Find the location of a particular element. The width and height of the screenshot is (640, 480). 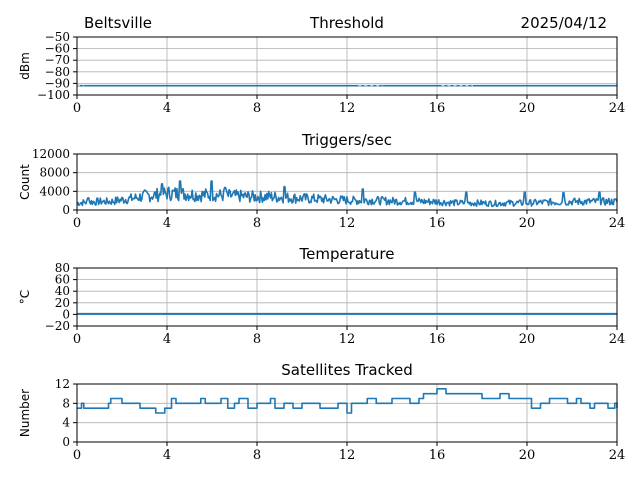

triggers-ytick-label: 4000 is located at coordinates (54, 191).